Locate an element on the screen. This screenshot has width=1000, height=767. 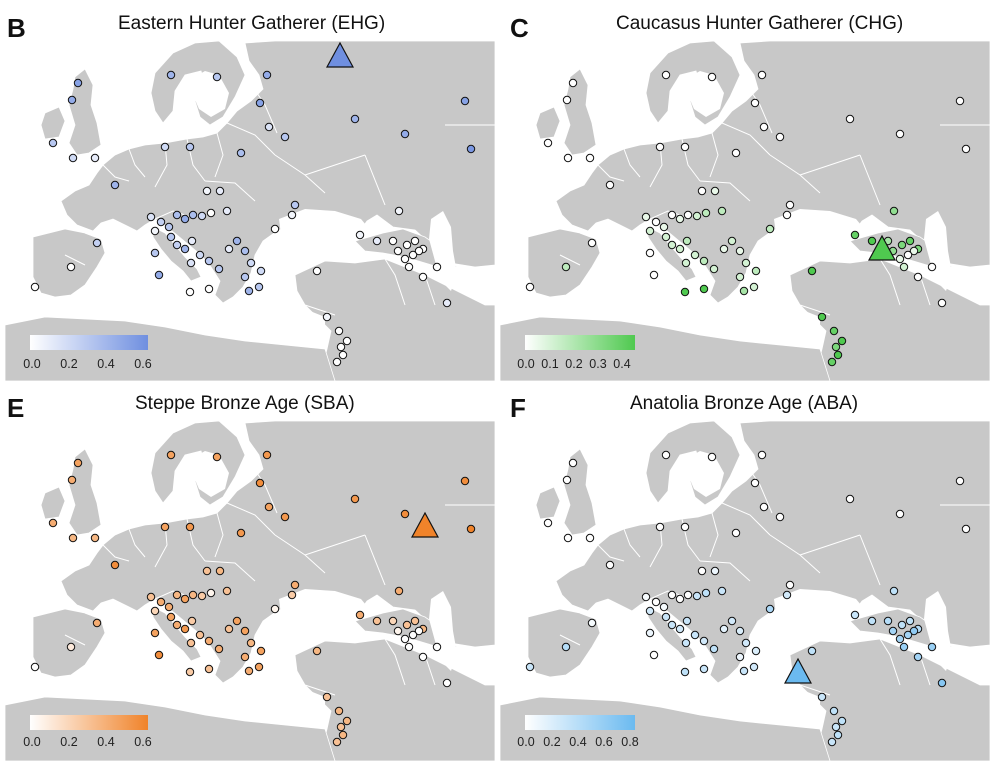
source-ABA-triangle is located at coordinates (798, 670).